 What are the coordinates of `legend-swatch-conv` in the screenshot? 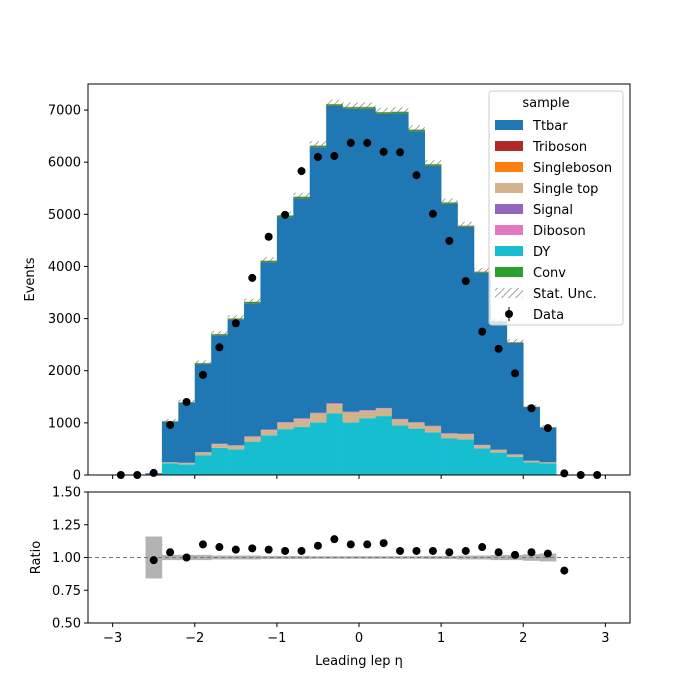 It's located at (509, 272).